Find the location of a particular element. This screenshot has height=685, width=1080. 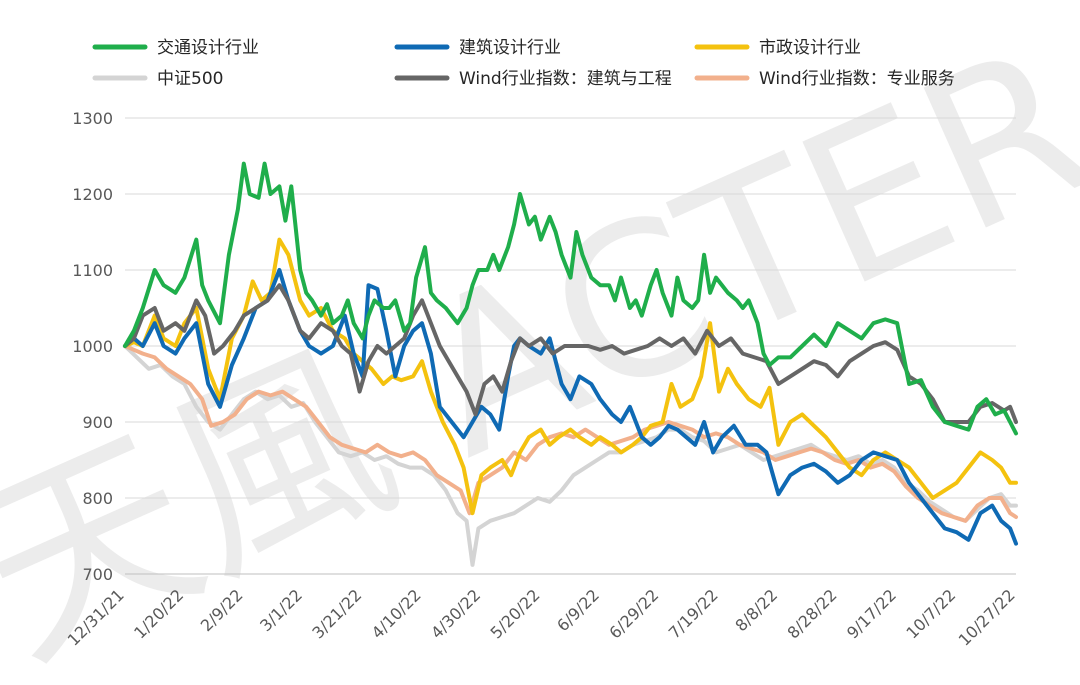

x-tick-label: 10/27/22 is located at coordinates (987, 617).